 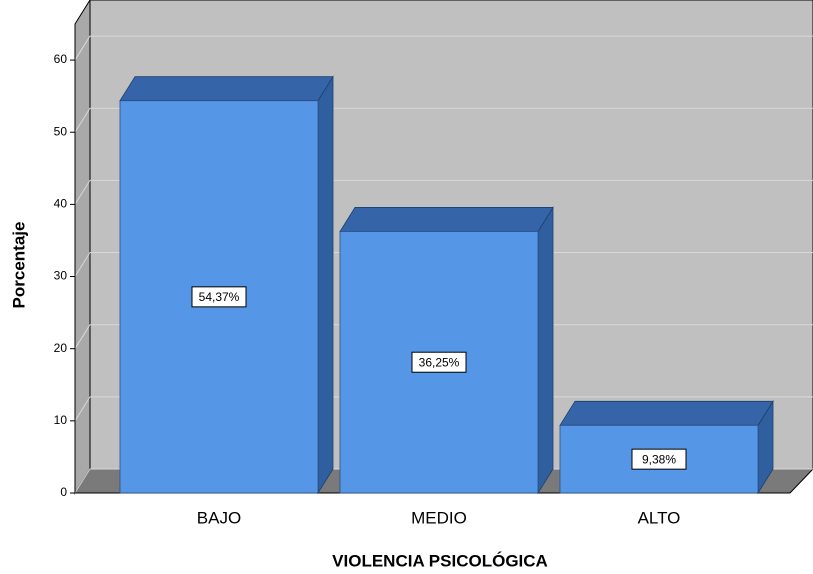 What do you see at coordinates (18, 265) in the screenshot?
I see `y-axis-title: Porcentaje` at bounding box center [18, 265].